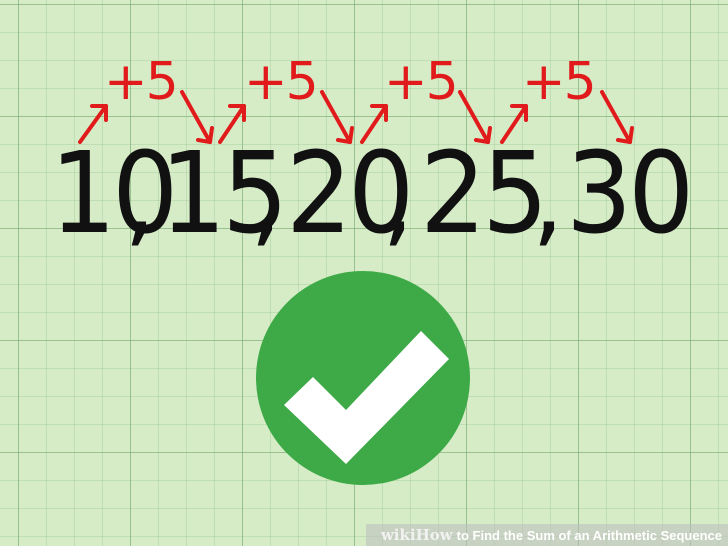 The width and height of the screenshot is (728, 546). What do you see at coordinates (434, 535) in the screenshot?
I see `how-logo-text: How` at bounding box center [434, 535].